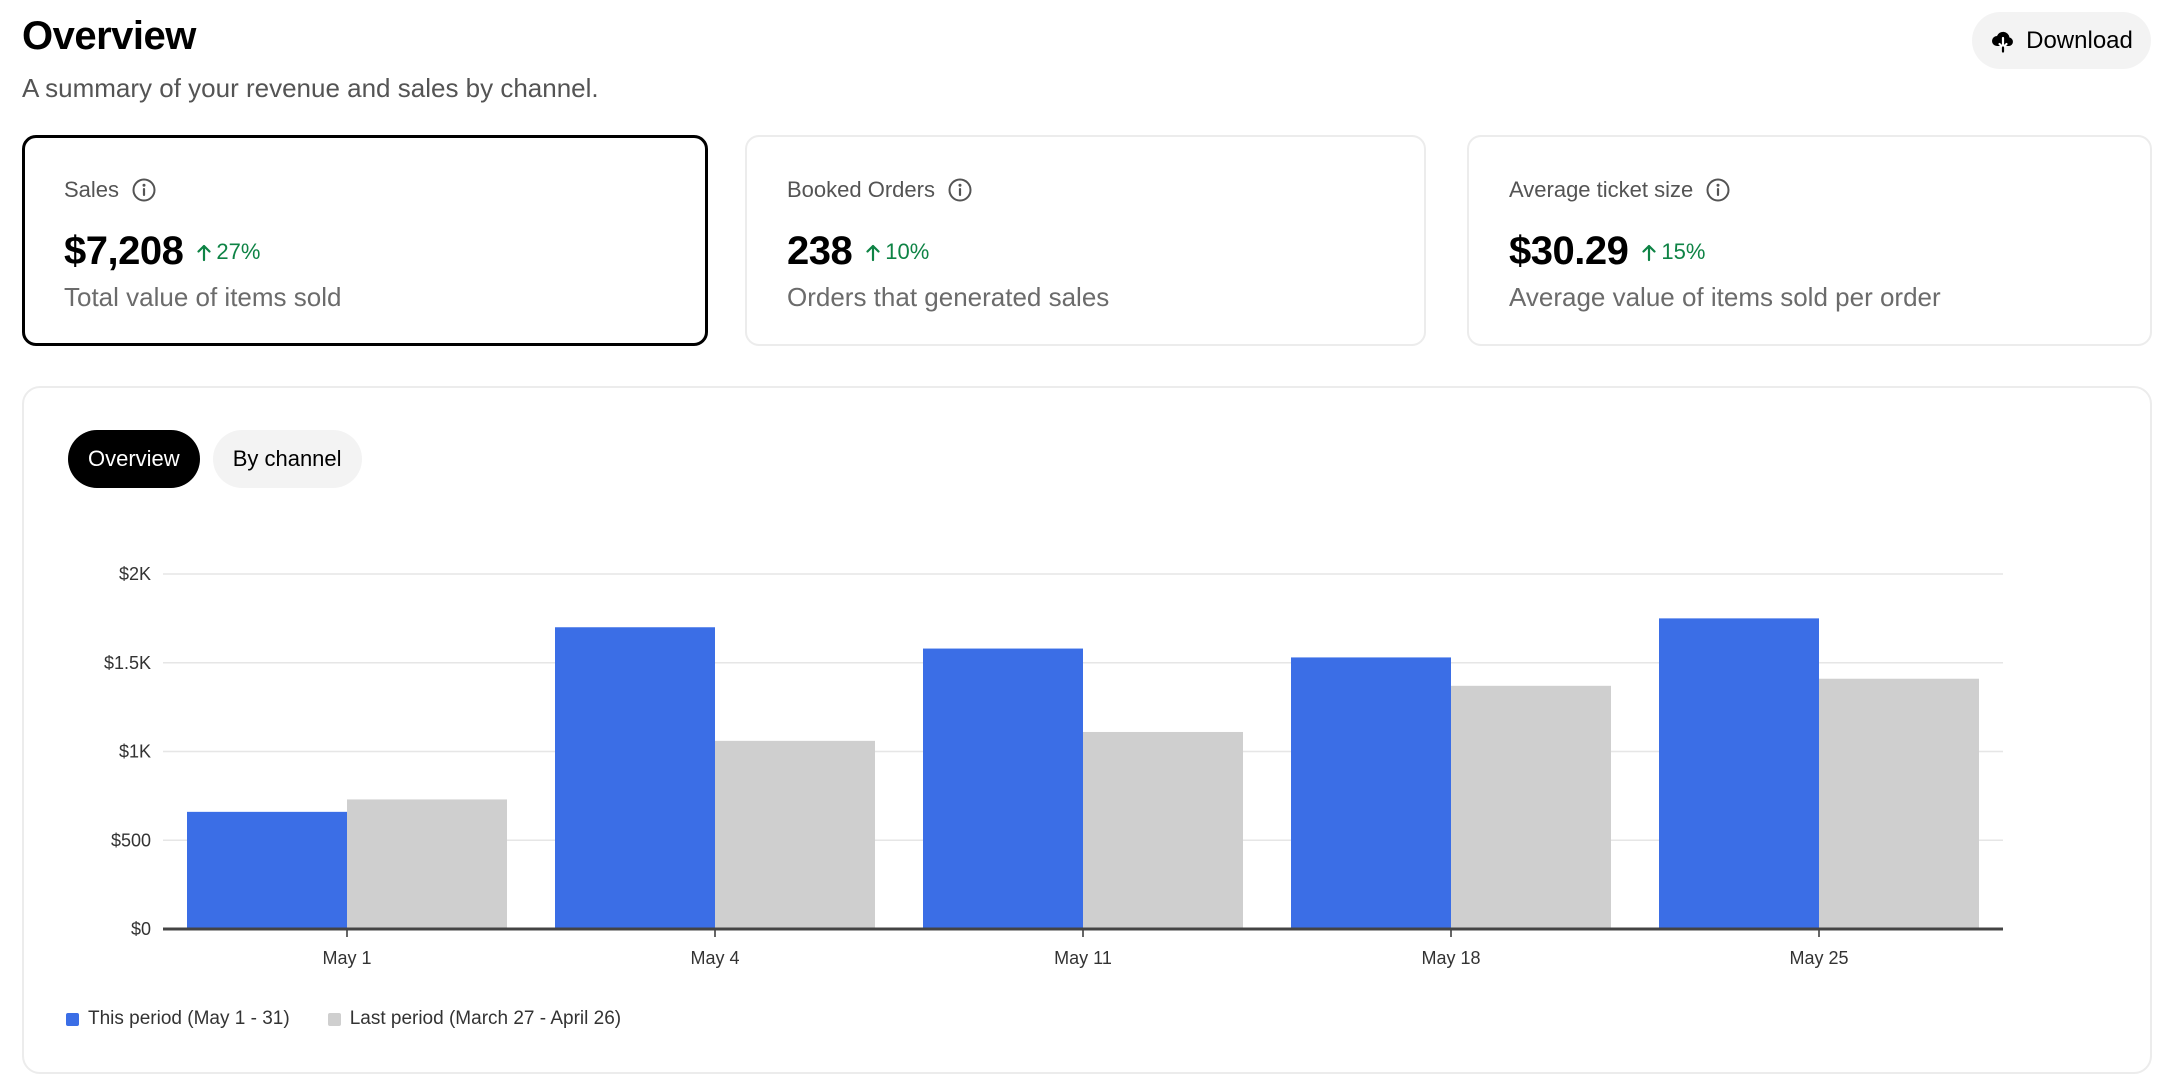  What do you see at coordinates (1683, 251) in the screenshot?
I see `card-delta-value: 15%` at bounding box center [1683, 251].